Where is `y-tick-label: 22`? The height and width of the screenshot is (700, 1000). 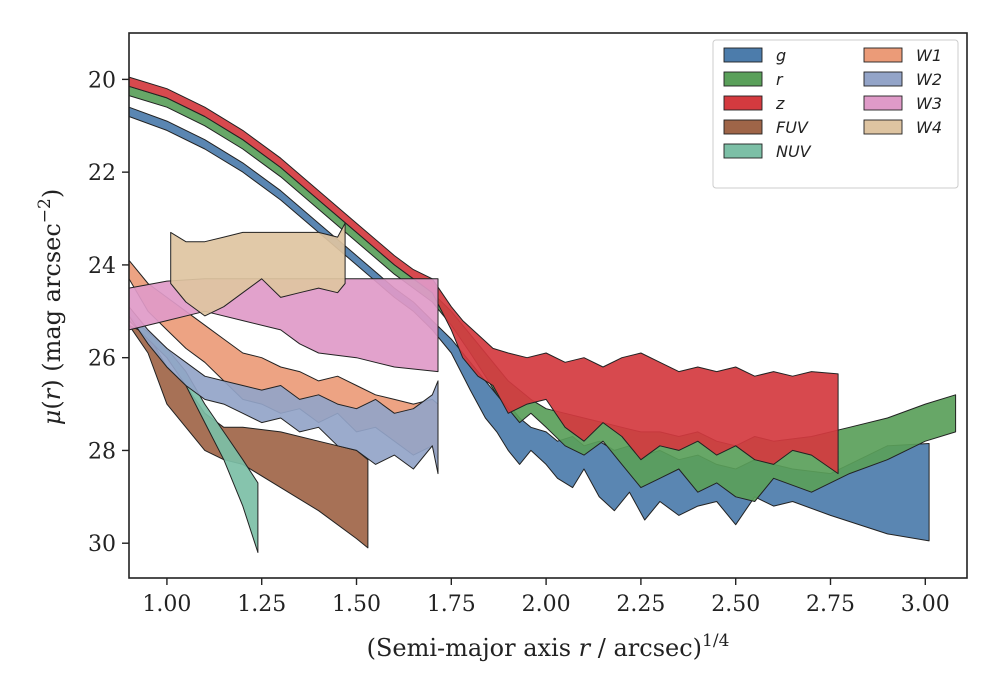 y-tick-label: 22 is located at coordinates (102, 173).